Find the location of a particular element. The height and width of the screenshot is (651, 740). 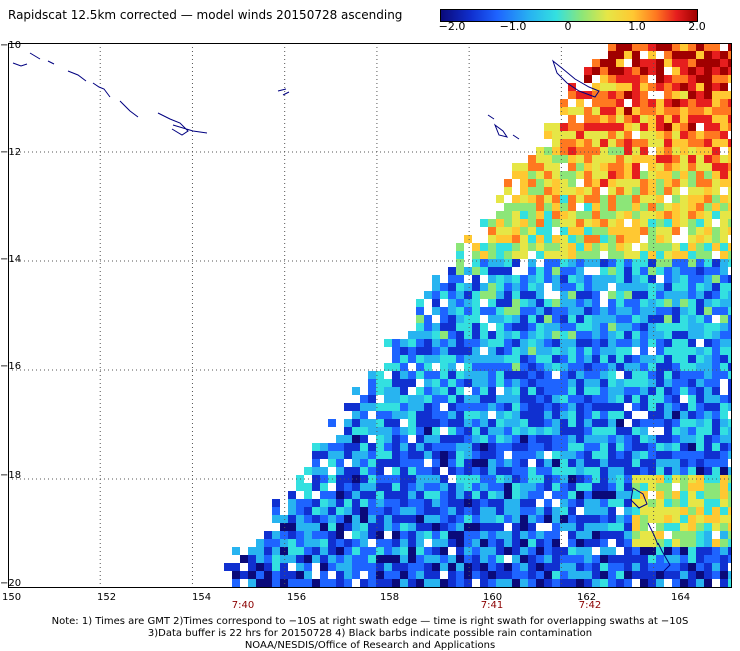

lon-label: 150 is located at coordinates (12, 597).